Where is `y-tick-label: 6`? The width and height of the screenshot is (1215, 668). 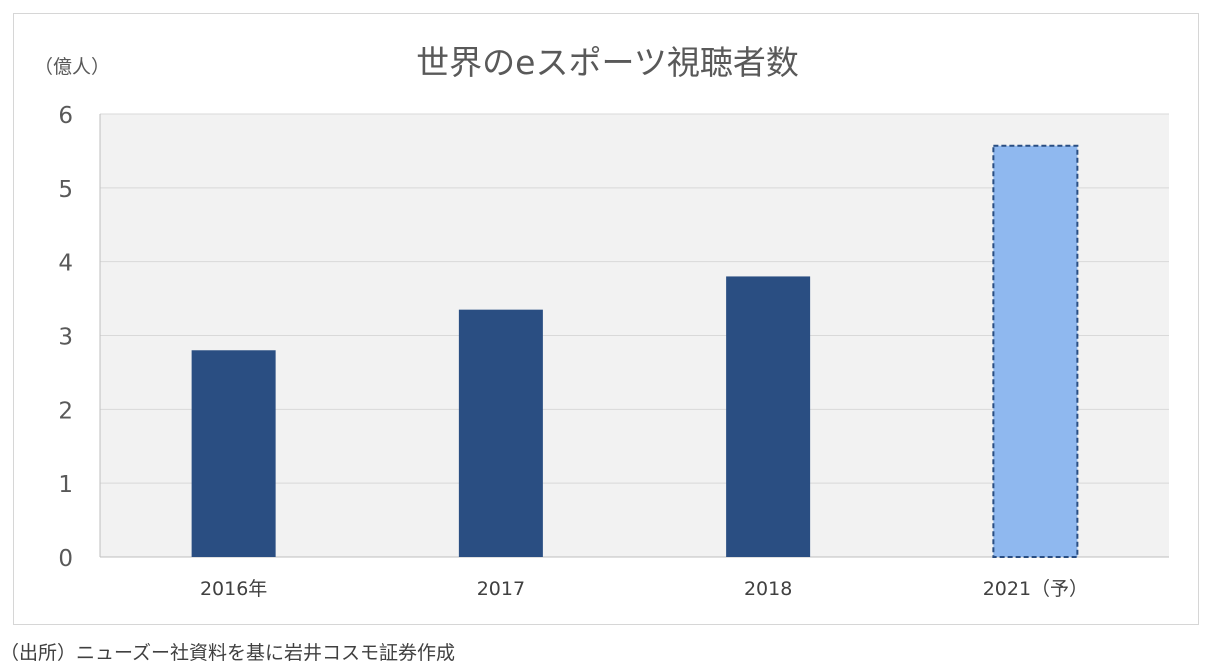 y-tick-label: 6 is located at coordinates (65, 116).